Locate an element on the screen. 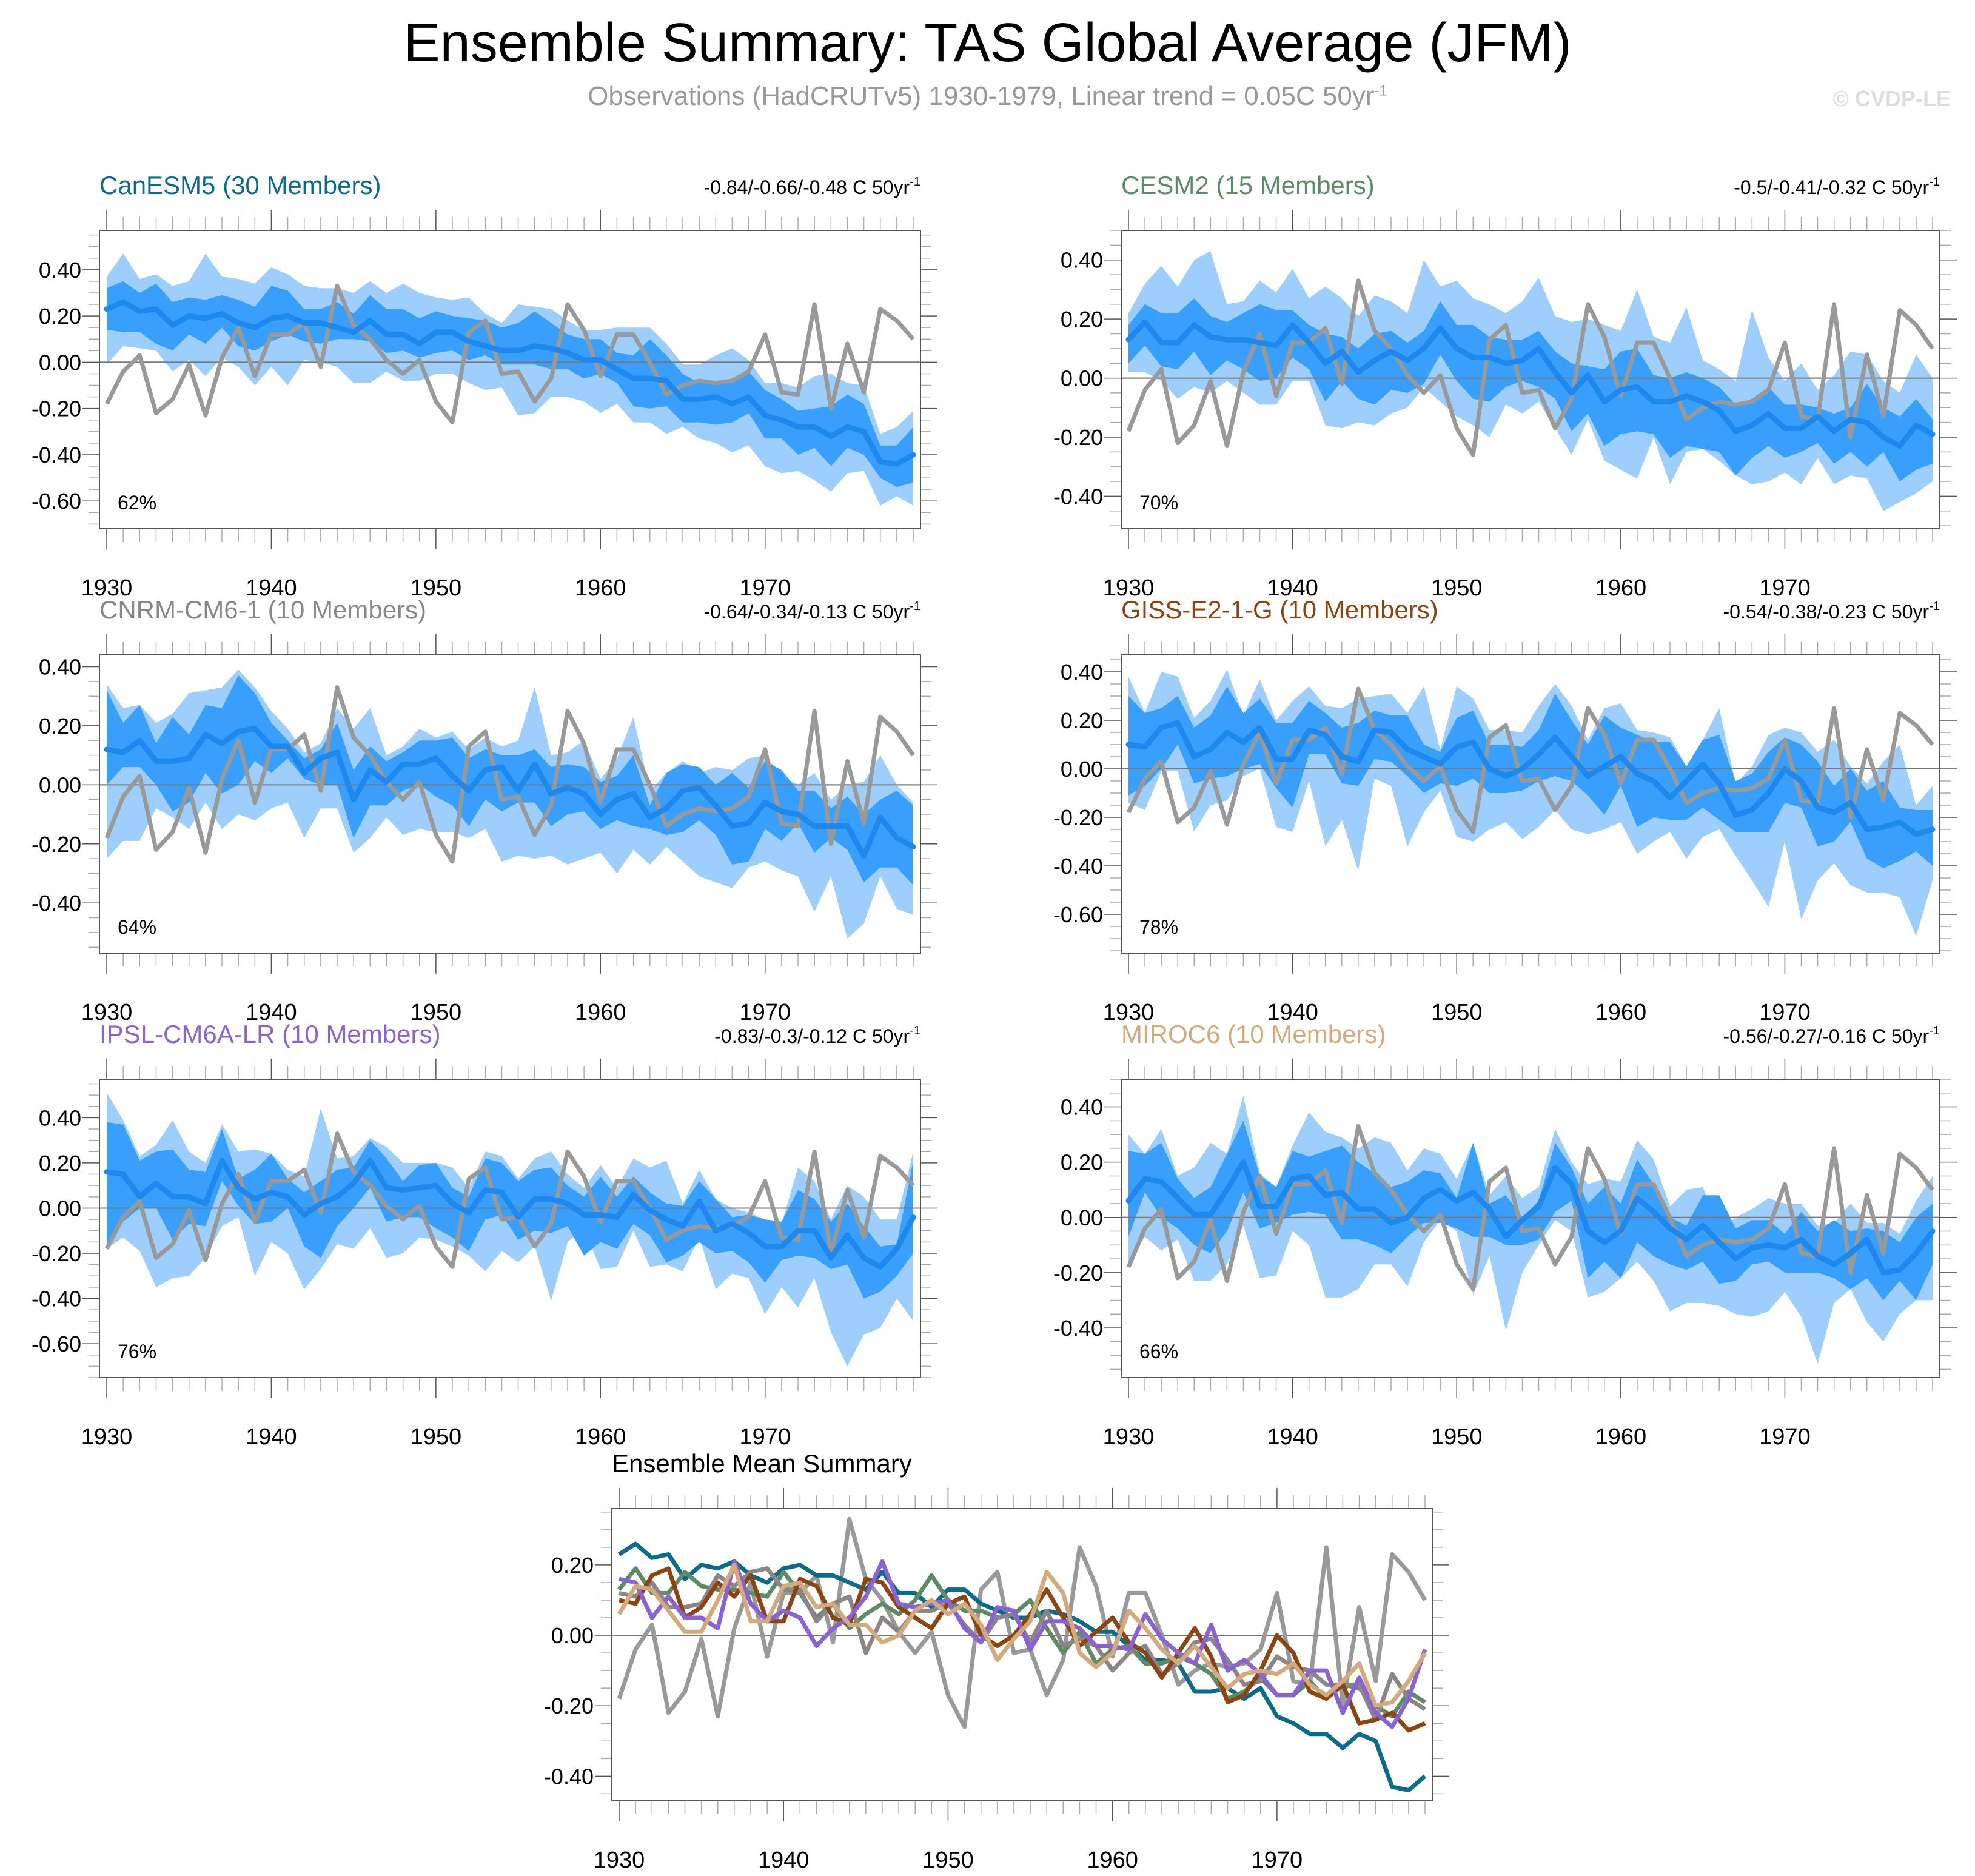 This screenshot has width=1975, height=1876. trend-range-label: -0.56/-0.27/-0.16 C 50yr-1 is located at coordinates (1831, 1035).